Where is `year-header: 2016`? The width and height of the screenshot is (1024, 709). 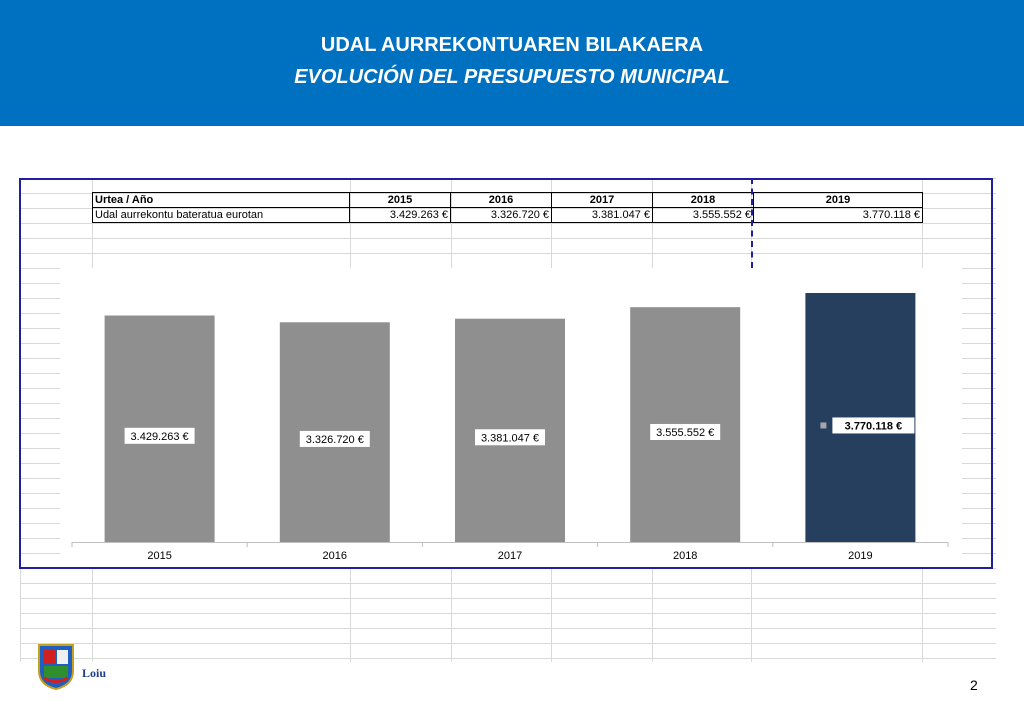 year-header: 2016 is located at coordinates (501, 200).